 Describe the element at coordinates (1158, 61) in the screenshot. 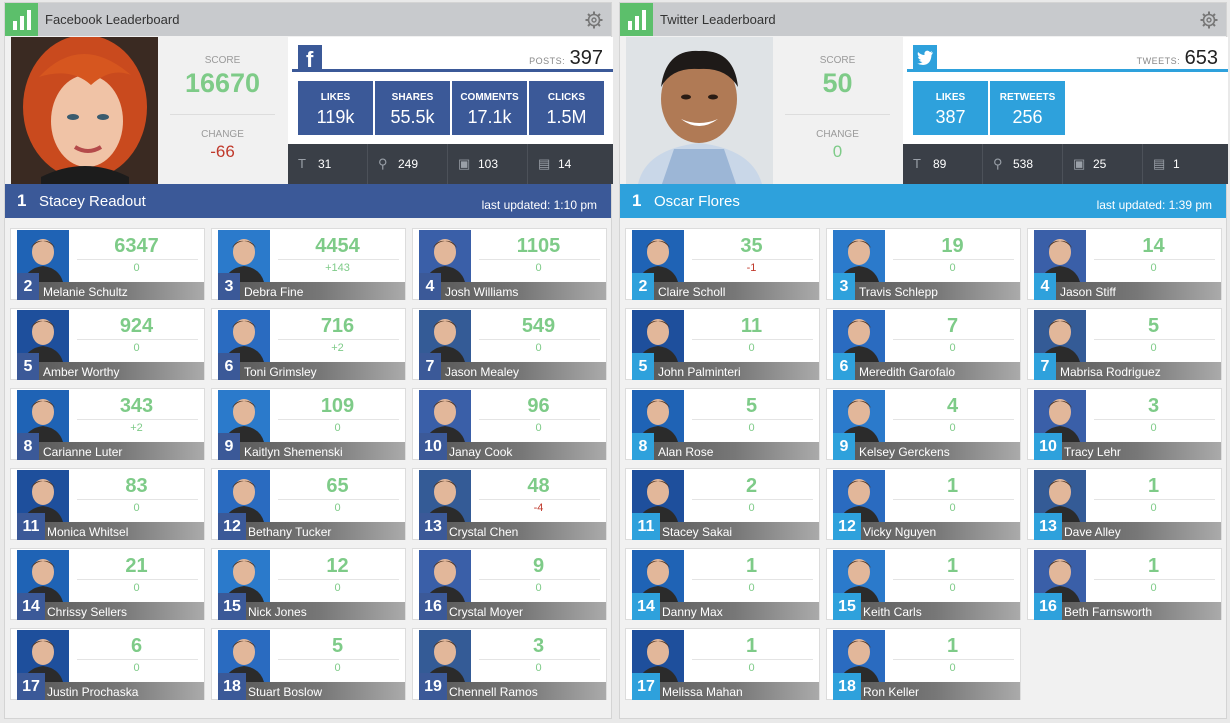

I see `tweets-label: TWEETS:` at that location.